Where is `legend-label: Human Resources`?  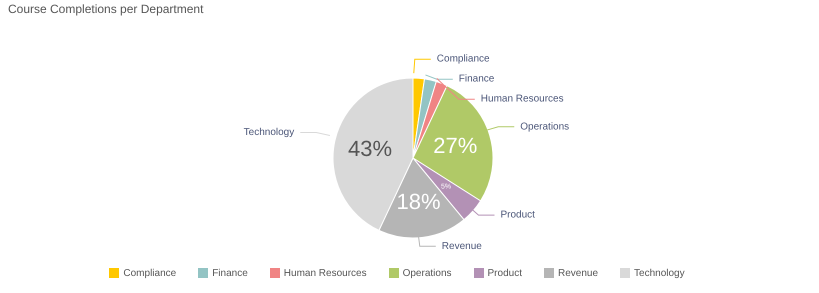 legend-label: Human Resources is located at coordinates (325, 273).